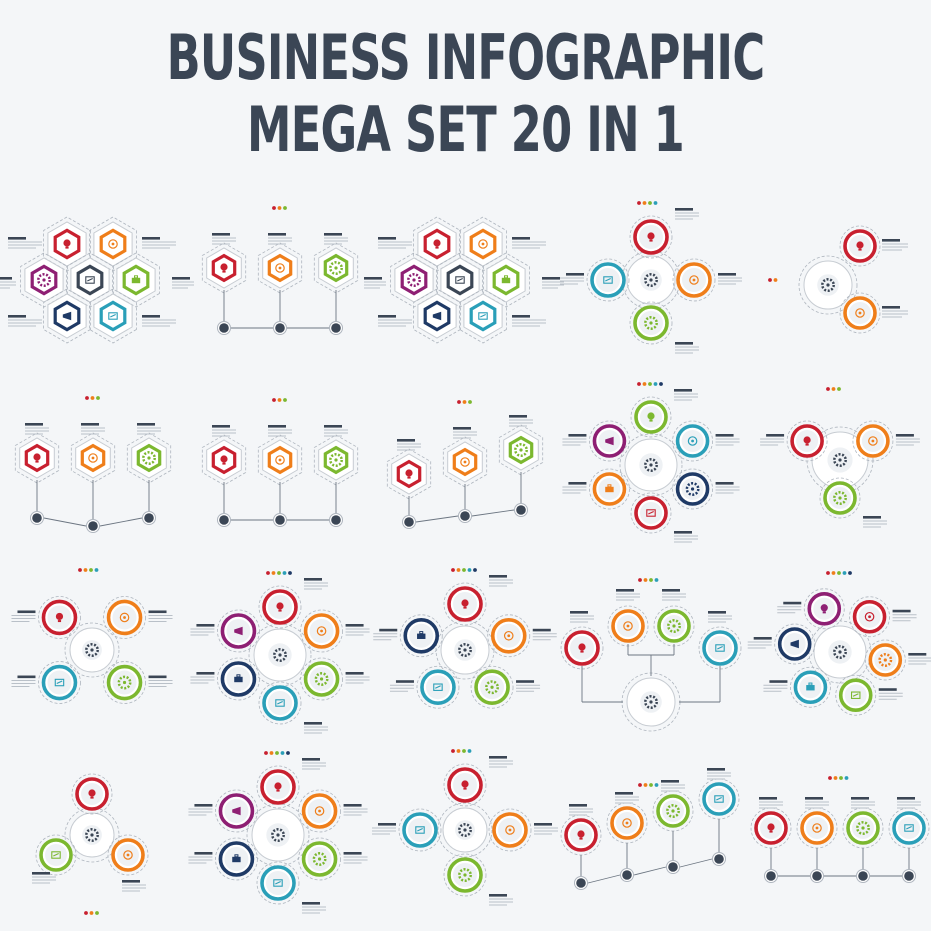 This screenshot has height=931, width=931. What do you see at coordinates (149, 518) in the screenshot?
I see `step-marker-letter: C` at bounding box center [149, 518].